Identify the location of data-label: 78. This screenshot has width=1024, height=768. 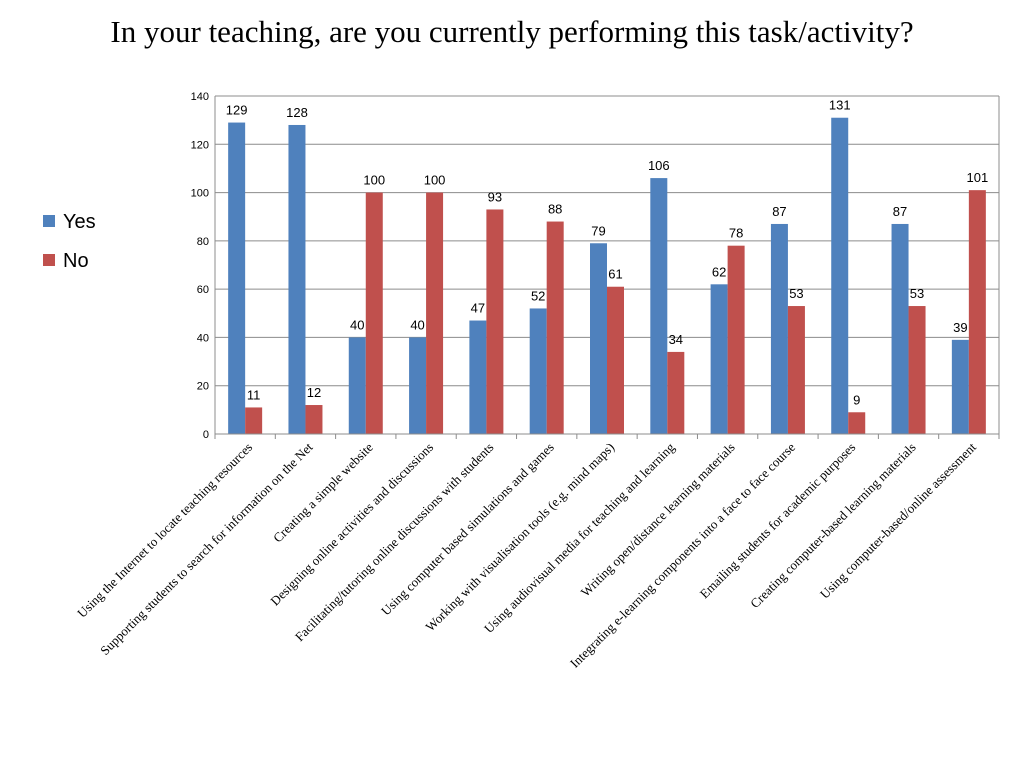
(736, 233).